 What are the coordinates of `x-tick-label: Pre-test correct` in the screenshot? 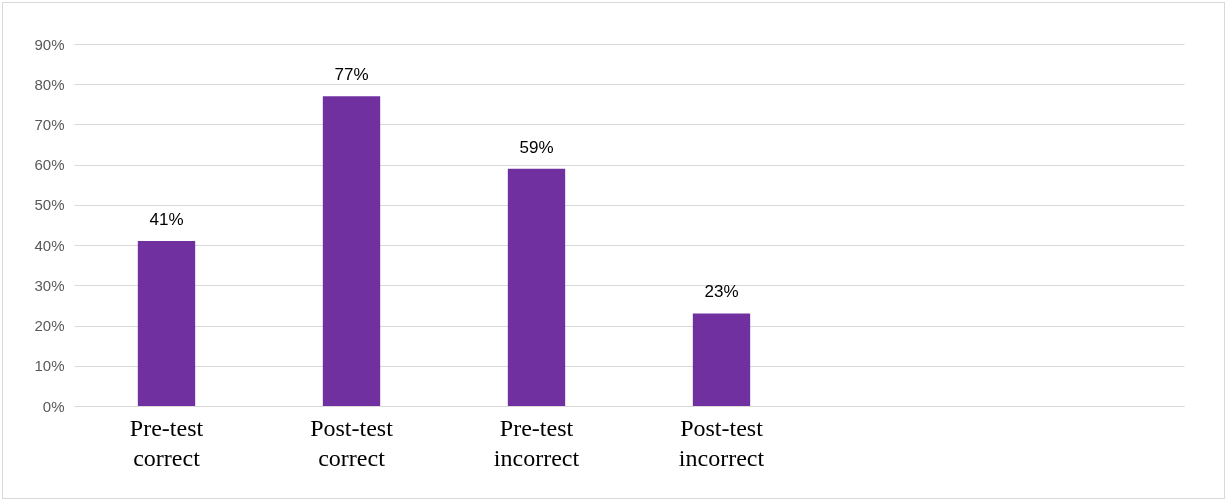 It's located at (166, 442).